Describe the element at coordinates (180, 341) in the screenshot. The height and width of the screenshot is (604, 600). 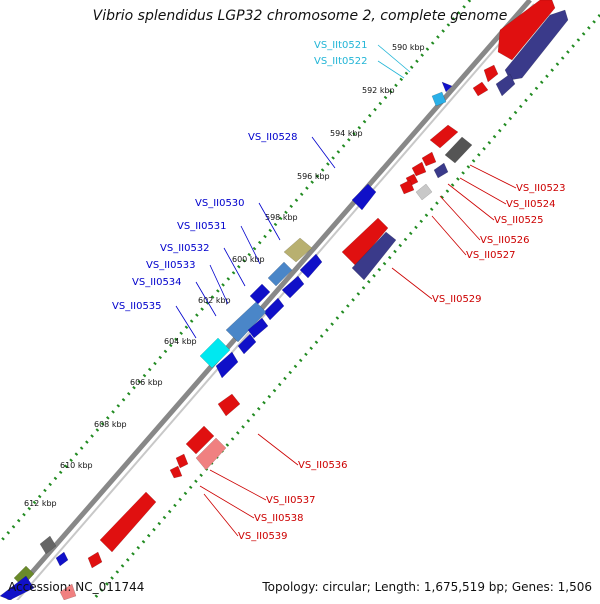
I see `kbp-tick-label: 604 kbp` at that location.